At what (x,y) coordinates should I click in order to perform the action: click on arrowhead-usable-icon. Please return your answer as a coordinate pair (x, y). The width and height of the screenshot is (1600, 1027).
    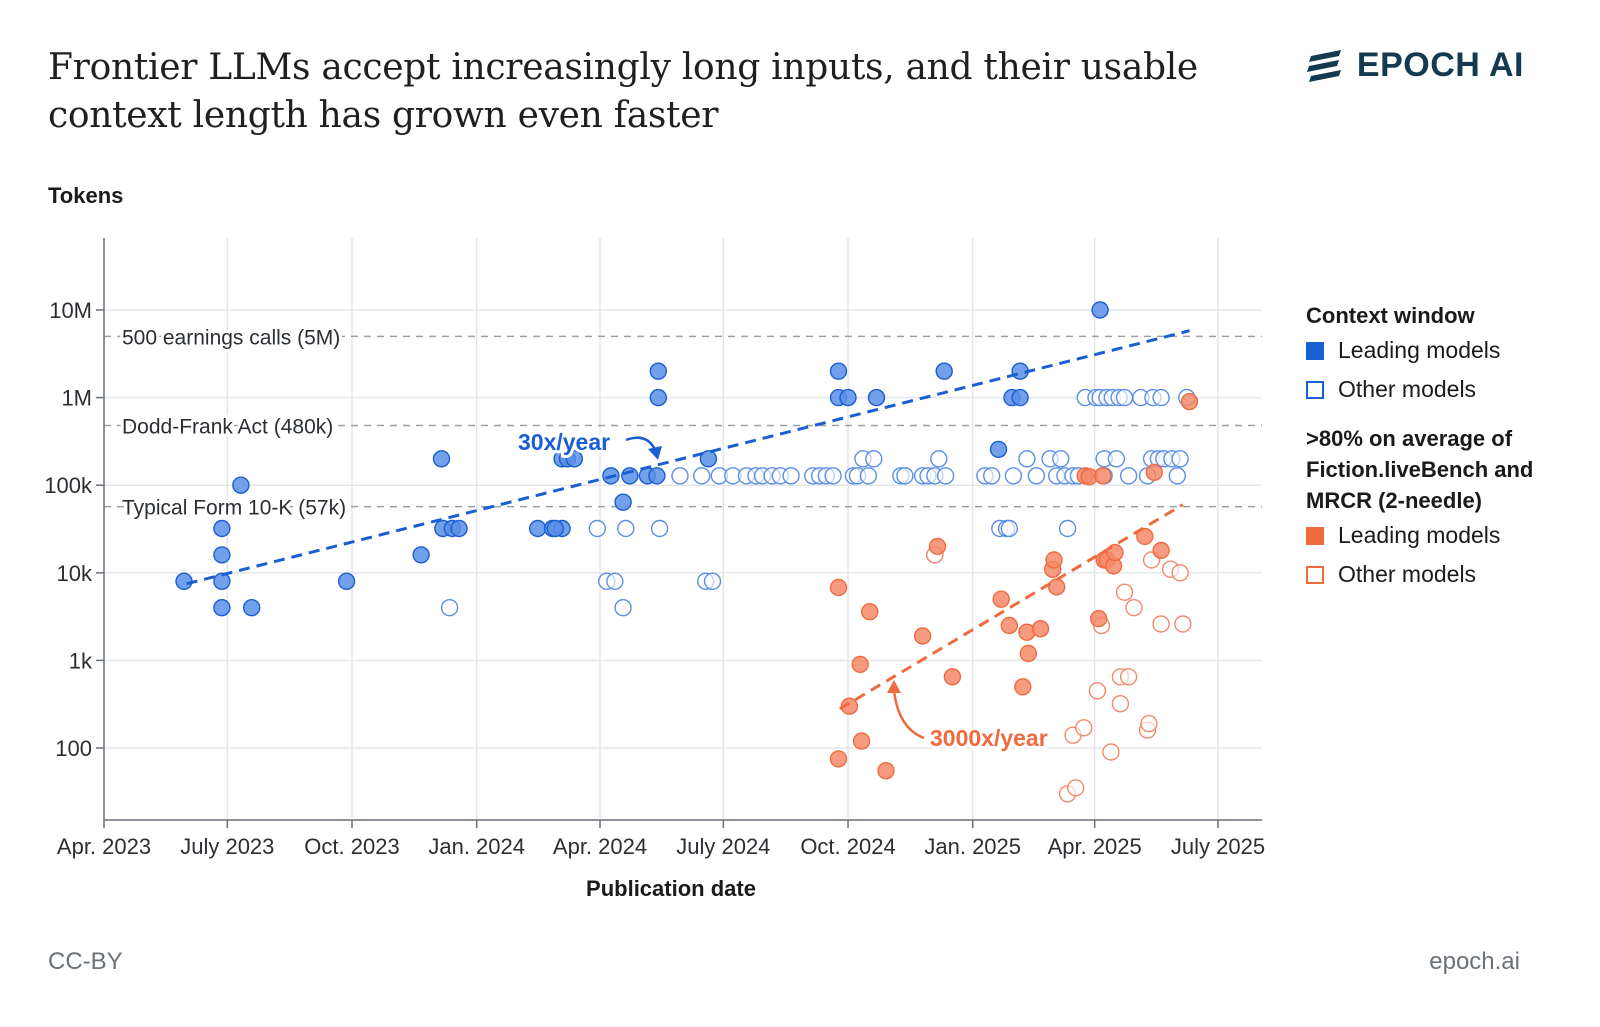
    Looking at the image, I should click on (894, 686).